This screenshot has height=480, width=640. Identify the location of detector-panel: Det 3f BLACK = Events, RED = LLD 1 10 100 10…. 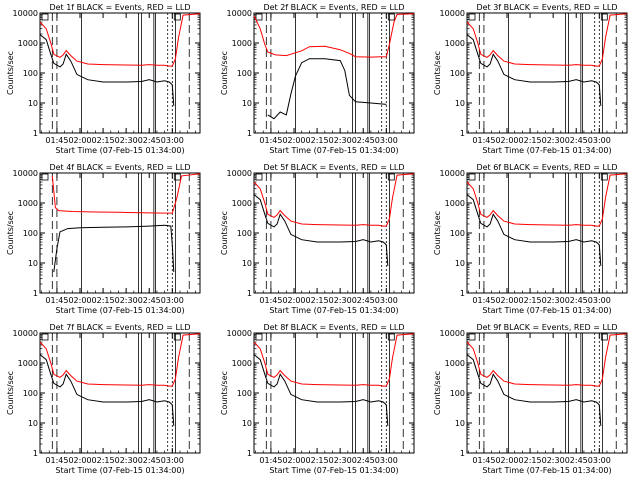
(530, 79).